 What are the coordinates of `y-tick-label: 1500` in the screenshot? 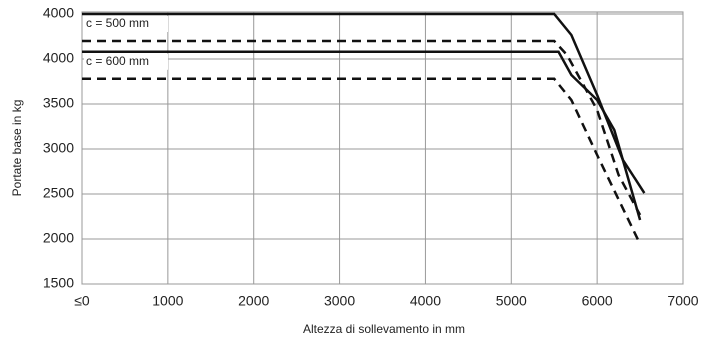 It's located at (58, 283).